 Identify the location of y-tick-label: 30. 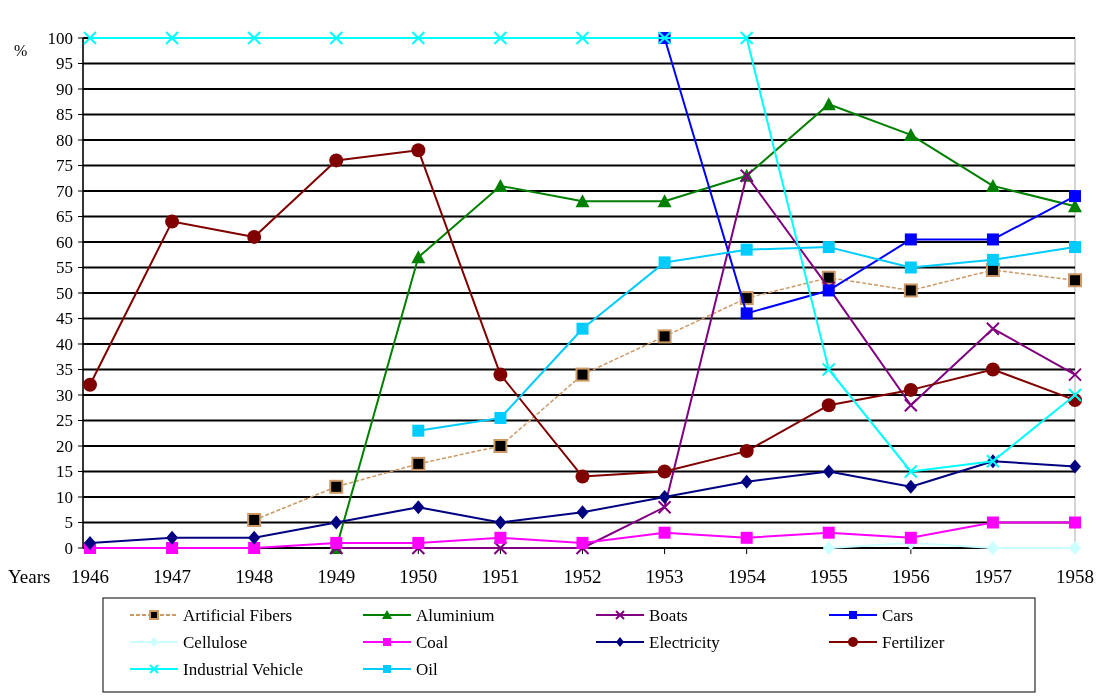
(64, 395).